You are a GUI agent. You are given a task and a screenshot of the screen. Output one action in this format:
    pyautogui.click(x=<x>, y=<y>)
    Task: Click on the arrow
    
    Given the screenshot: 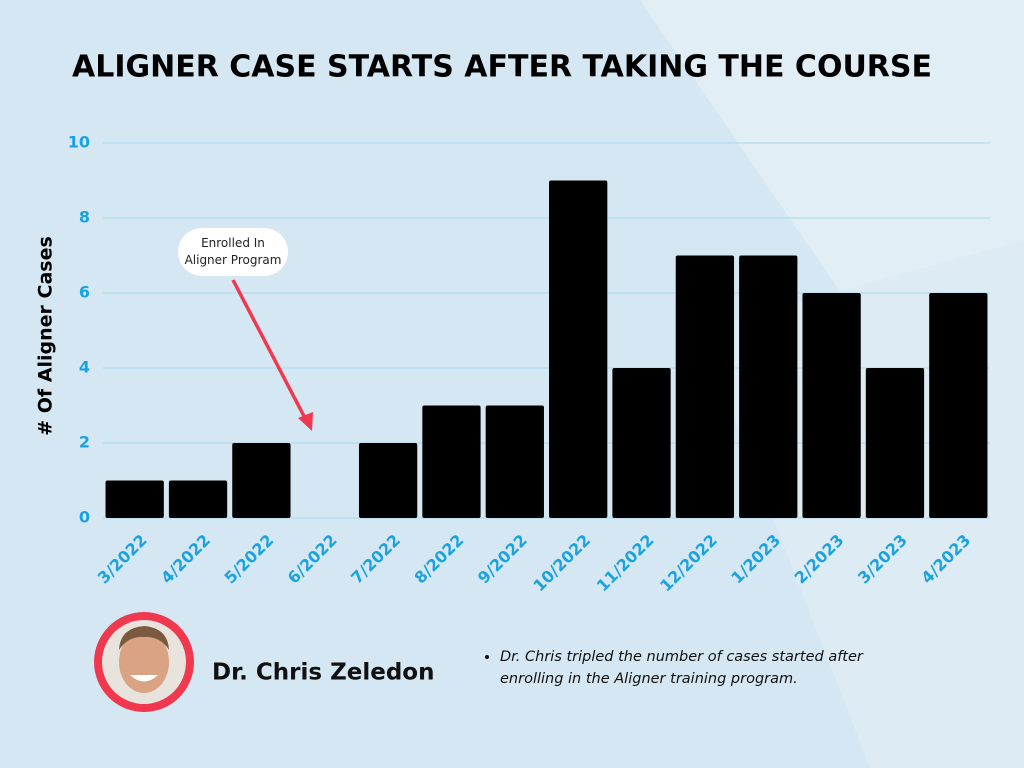 What is the action you would take?
    pyautogui.click(x=269, y=350)
    